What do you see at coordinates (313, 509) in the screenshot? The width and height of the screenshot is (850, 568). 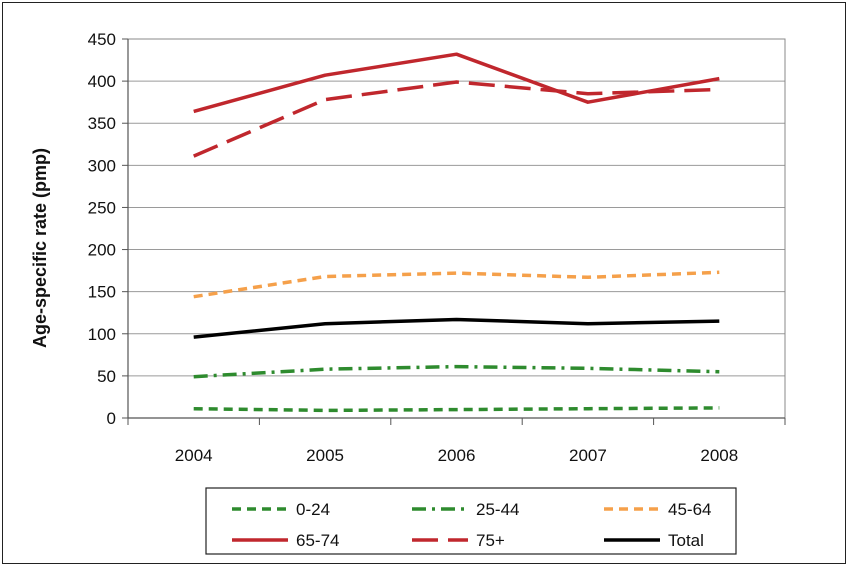 I see `legend-label-0-24: 0-24` at bounding box center [313, 509].